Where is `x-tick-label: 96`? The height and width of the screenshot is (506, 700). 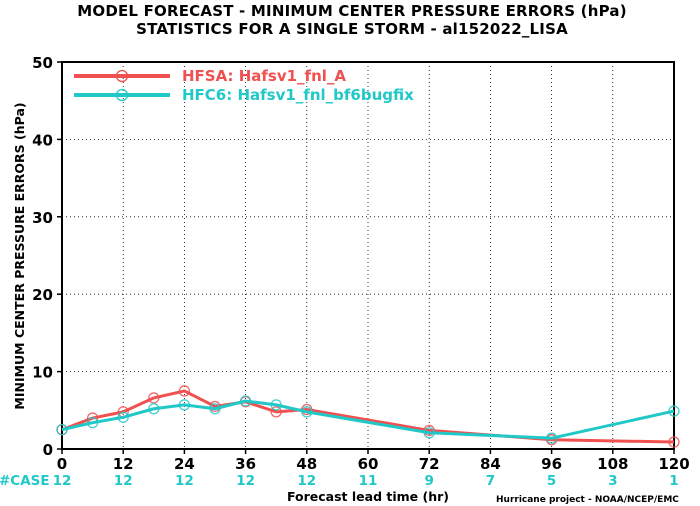 x-tick-label: 96 is located at coordinates (551, 464).